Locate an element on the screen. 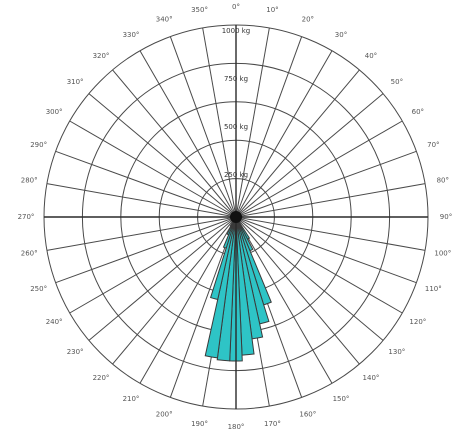  angle-label-180: 180° is located at coordinates (236, 427).